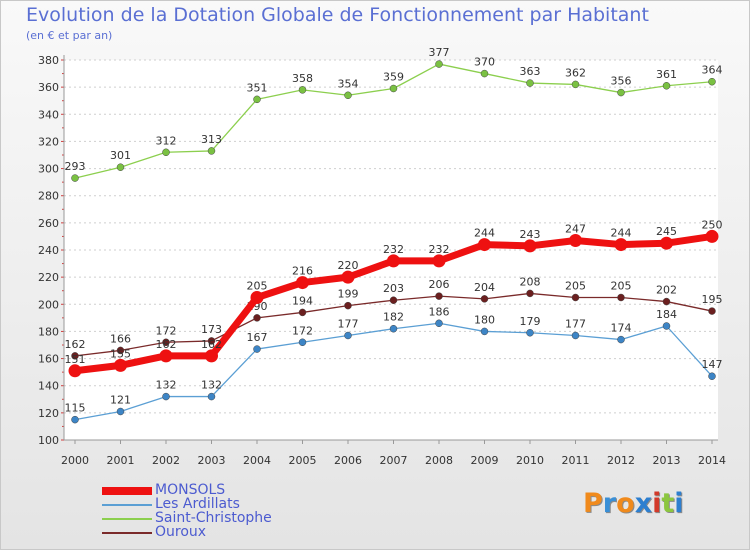 The width and height of the screenshot is (750, 550). What do you see at coordinates (257, 87) in the screenshot?
I see `data-label-saint-christophe: 351` at bounding box center [257, 87].